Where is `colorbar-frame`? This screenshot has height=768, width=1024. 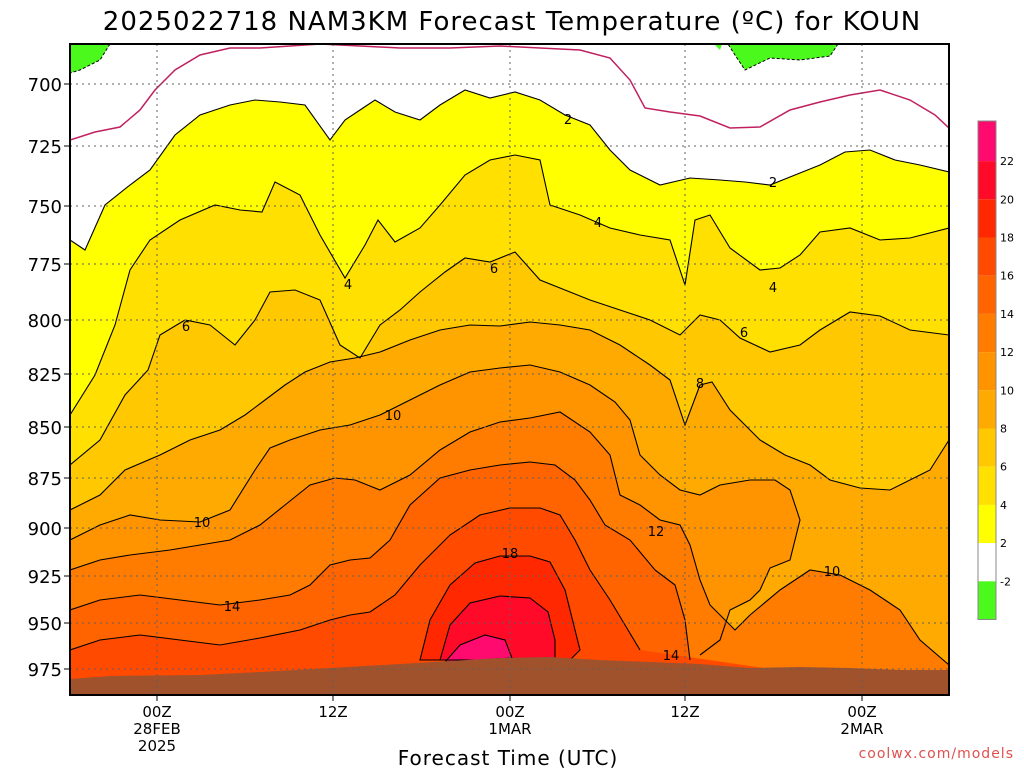 colorbar-frame is located at coordinates (987, 370).